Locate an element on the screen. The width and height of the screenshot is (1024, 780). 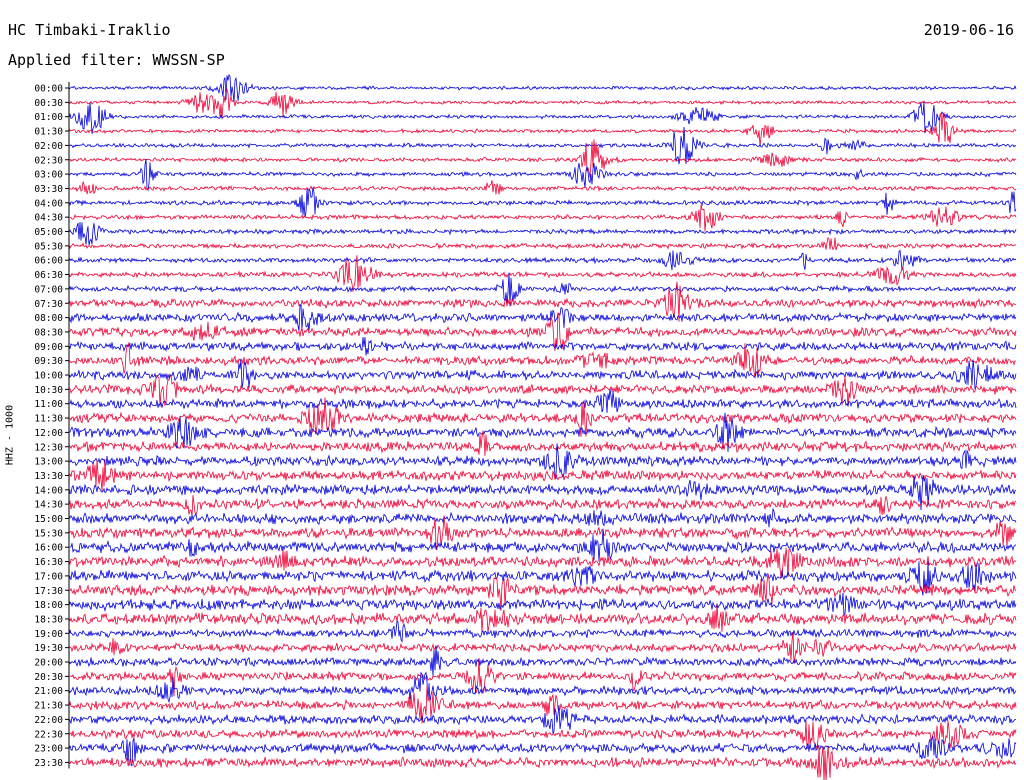
y-tick-label: 18:30 is located at coordinates (48, 619).